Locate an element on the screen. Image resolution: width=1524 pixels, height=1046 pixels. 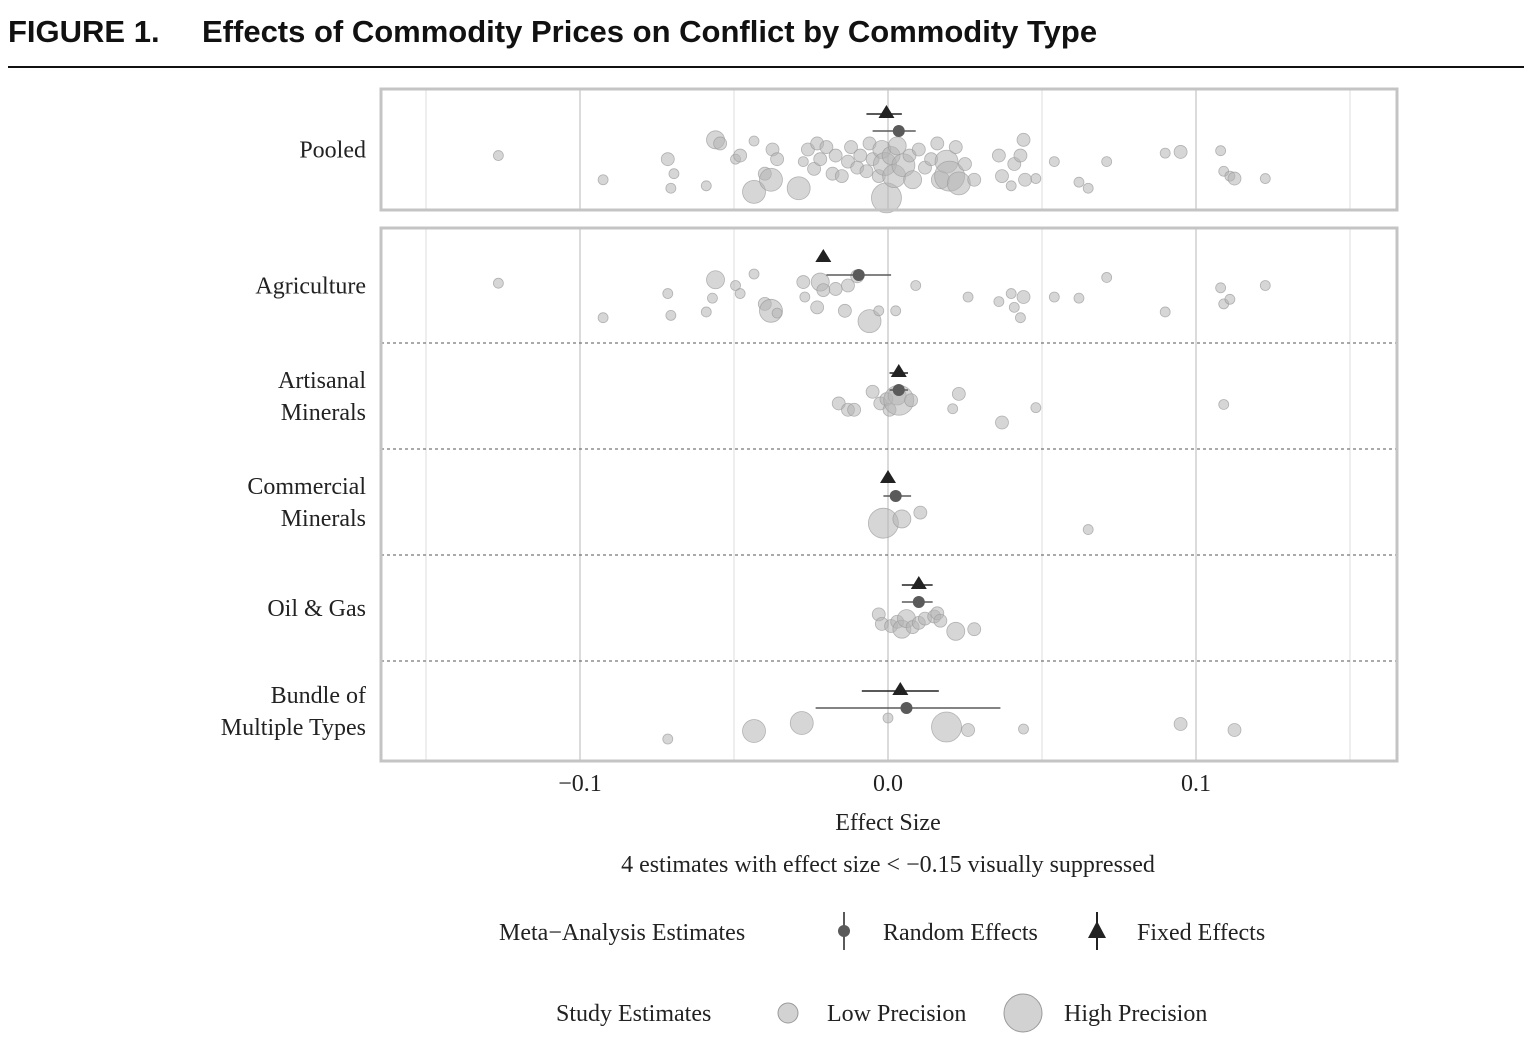
legend-high-precision-marker is located at coordinates (1023, 1013).